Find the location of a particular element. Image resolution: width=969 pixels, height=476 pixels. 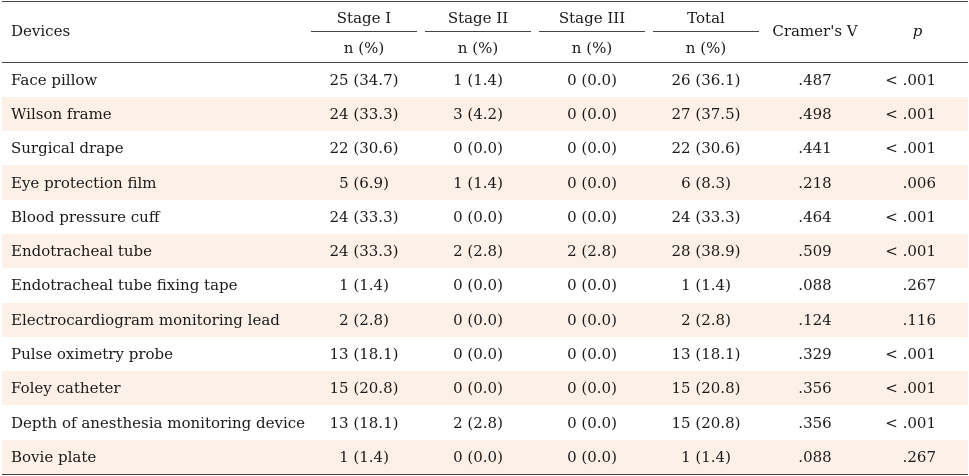

col-stage-1-label: Stage I is located at coordinates (364, 20).